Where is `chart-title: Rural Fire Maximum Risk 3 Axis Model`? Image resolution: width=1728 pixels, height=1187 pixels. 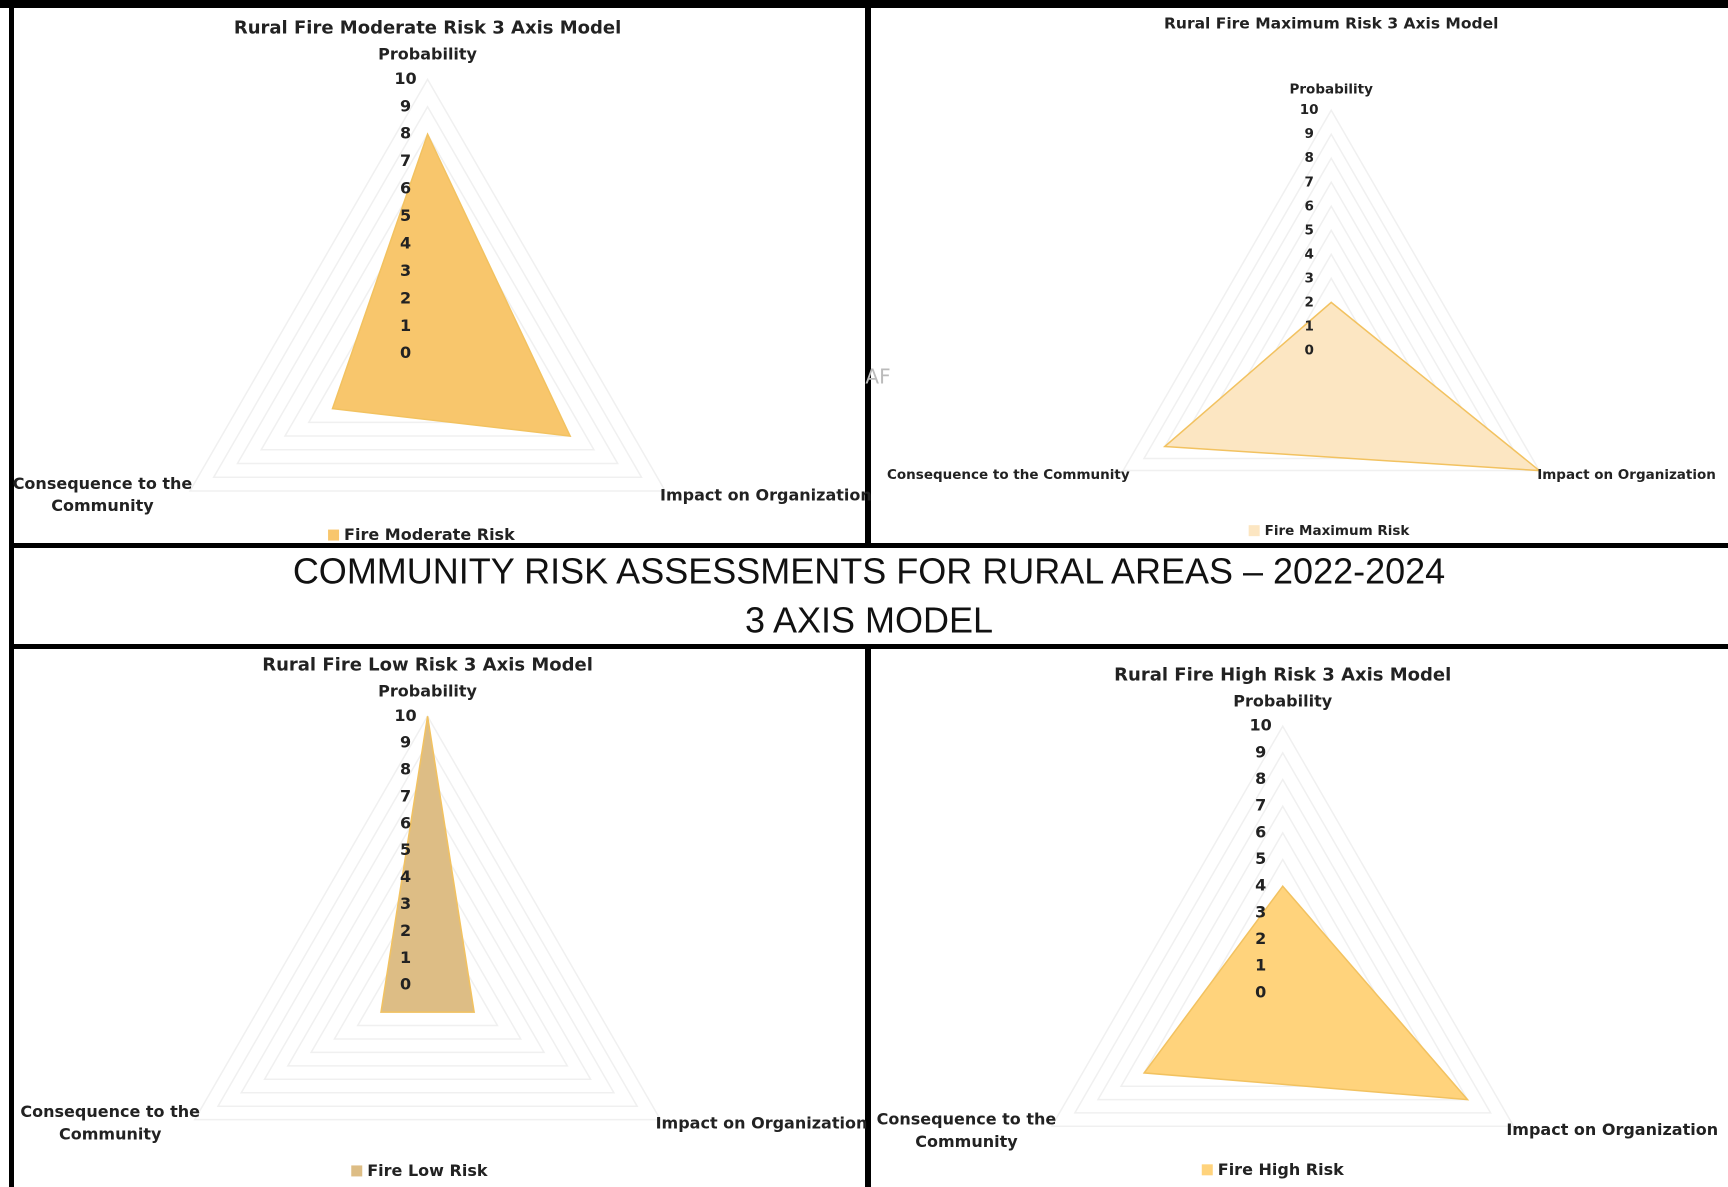 chart-title: Rural Fire Maximum Risk 3 Axis Model is located at coordinates (1331, 24).